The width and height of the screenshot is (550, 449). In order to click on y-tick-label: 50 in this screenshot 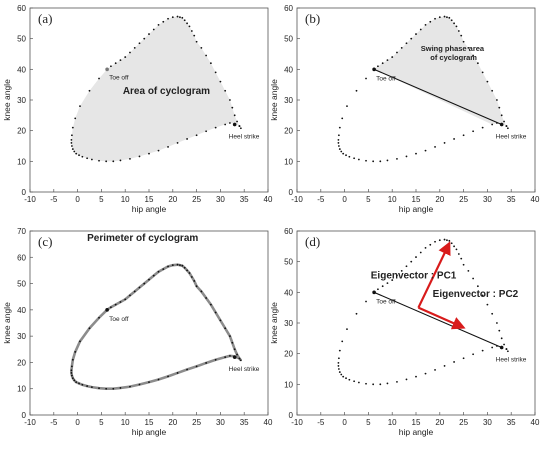, I will do `click(21, 39)`.